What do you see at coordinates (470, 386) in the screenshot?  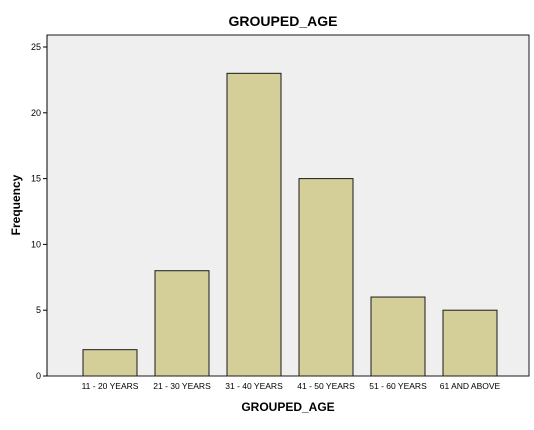 I see `x-tick-label: 61 AND ABOVE` at bounding box center [470, 386].